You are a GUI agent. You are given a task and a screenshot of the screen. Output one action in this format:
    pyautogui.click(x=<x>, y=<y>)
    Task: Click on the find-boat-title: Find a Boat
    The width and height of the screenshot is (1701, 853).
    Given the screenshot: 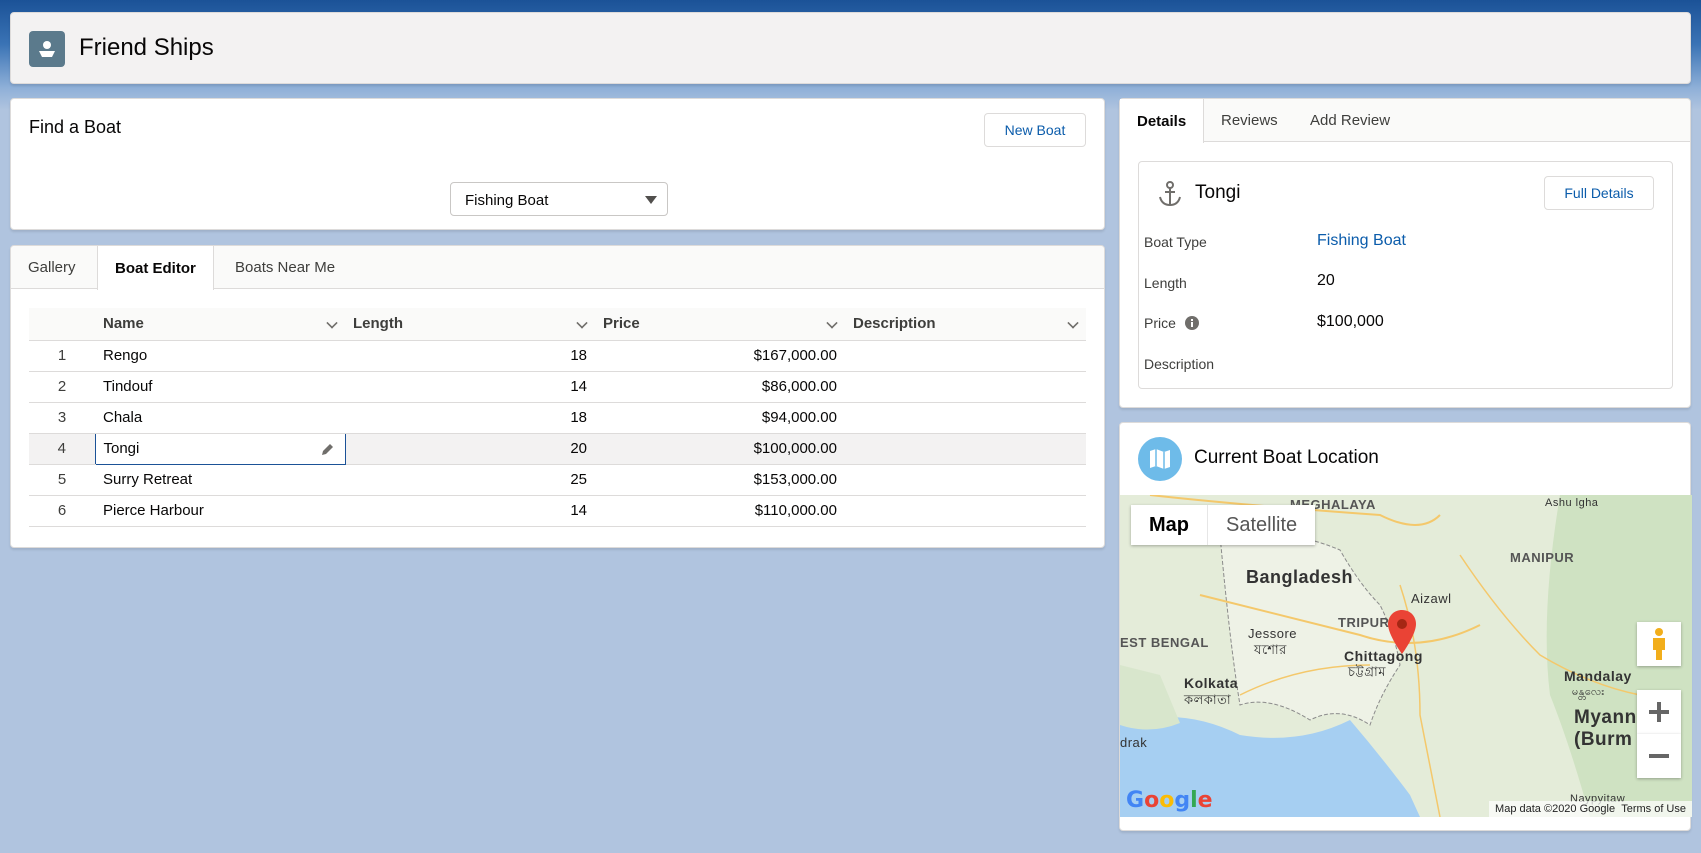 What is the action you would take?
    pyautogui.click(x=75, y=127)
    